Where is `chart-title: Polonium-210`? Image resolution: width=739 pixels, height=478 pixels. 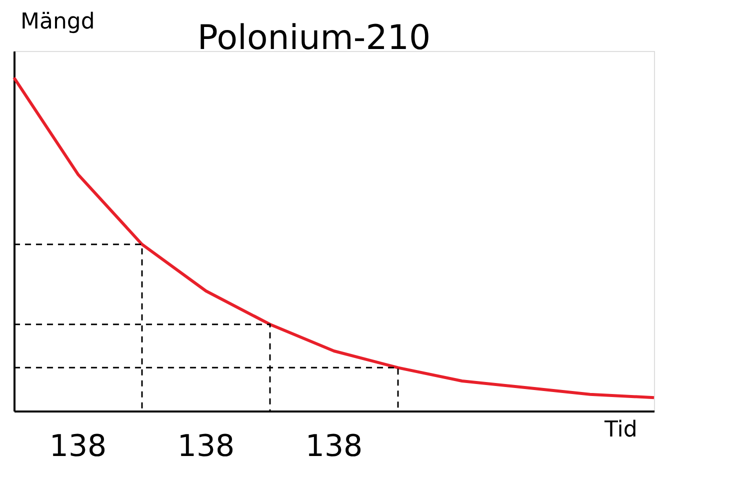
chart-title: Polonium-210 is located at coordinates (314, 38).